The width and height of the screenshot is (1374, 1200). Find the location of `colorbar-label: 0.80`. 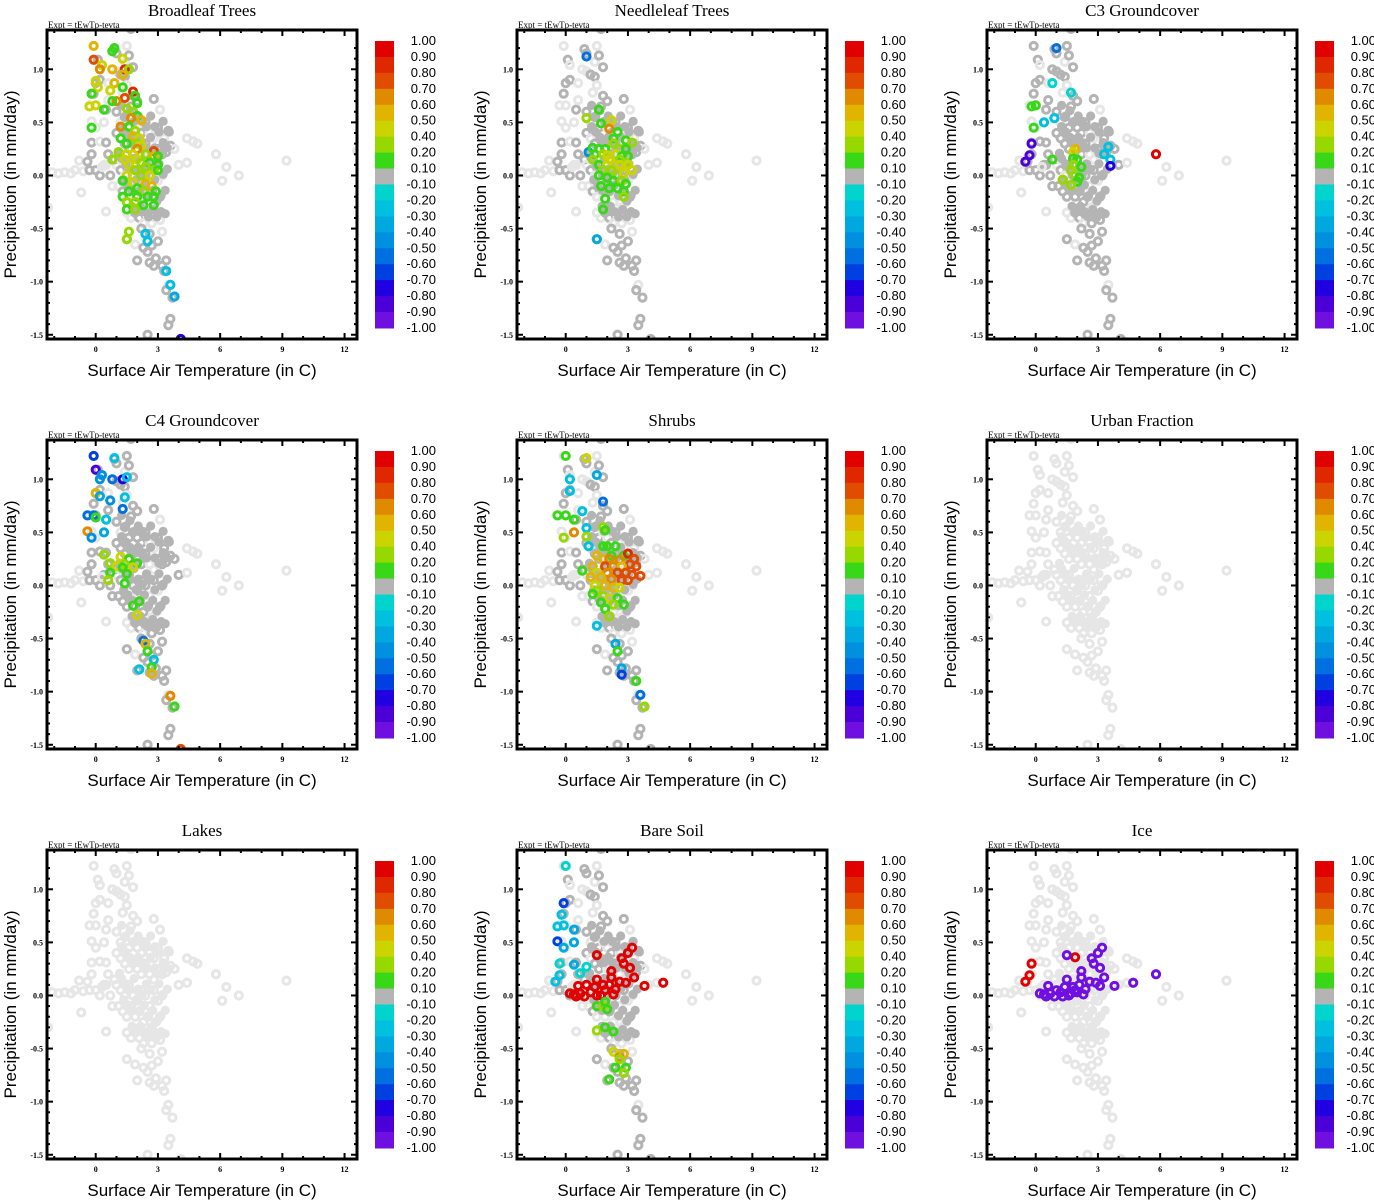

colorbar-label: 0.80 is located at coordinates (423, 482).